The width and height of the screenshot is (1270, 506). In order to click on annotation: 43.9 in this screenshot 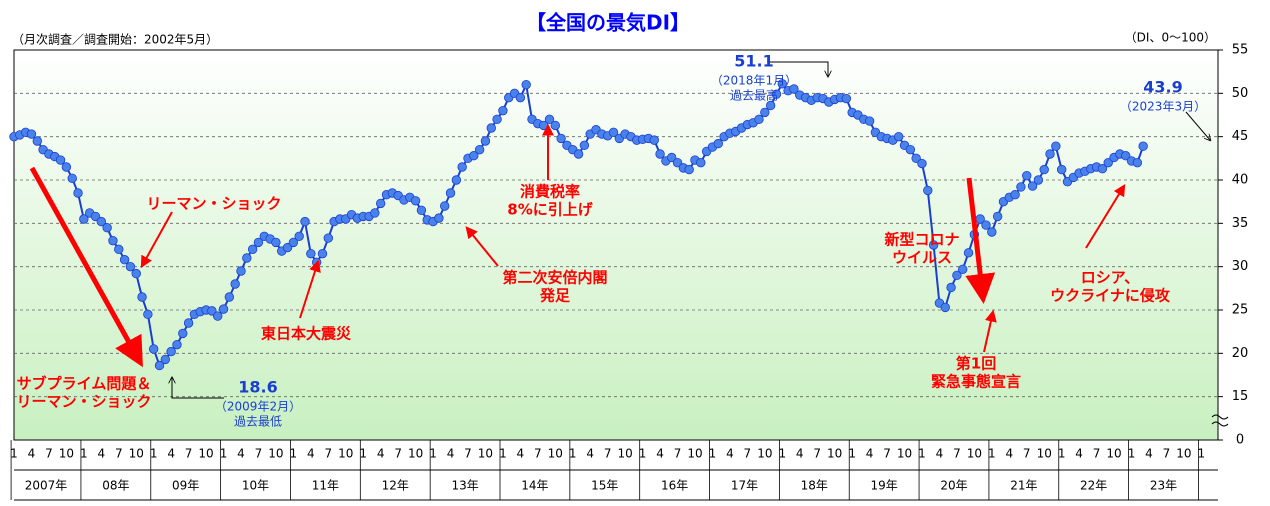, I will do `click(1162, 87)`.